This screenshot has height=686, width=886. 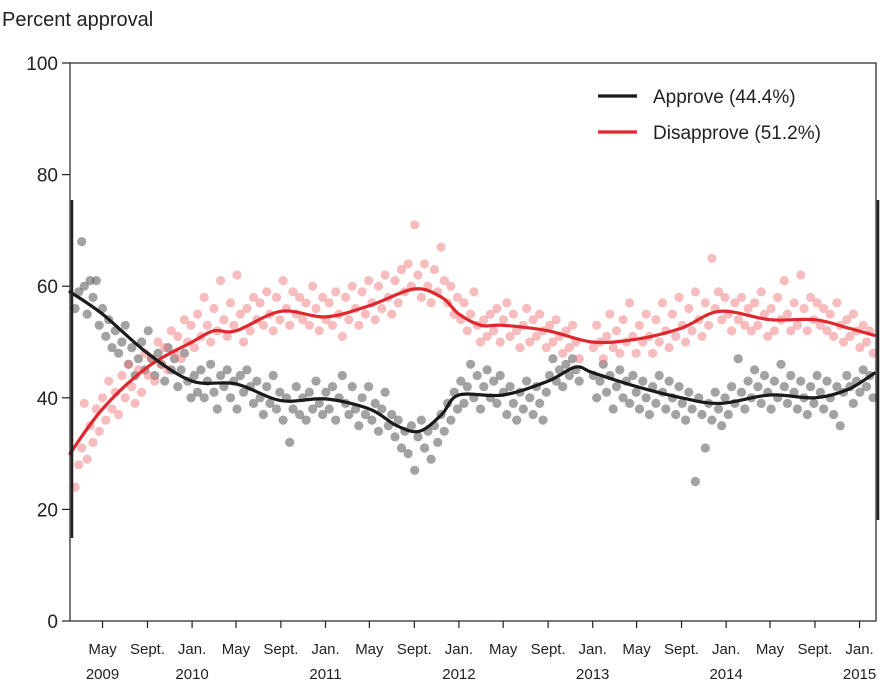 What do you see at coordinates (42, 64) in the screenshot?
I see `y-tick-label: 100` at bounding box center [42, 64].